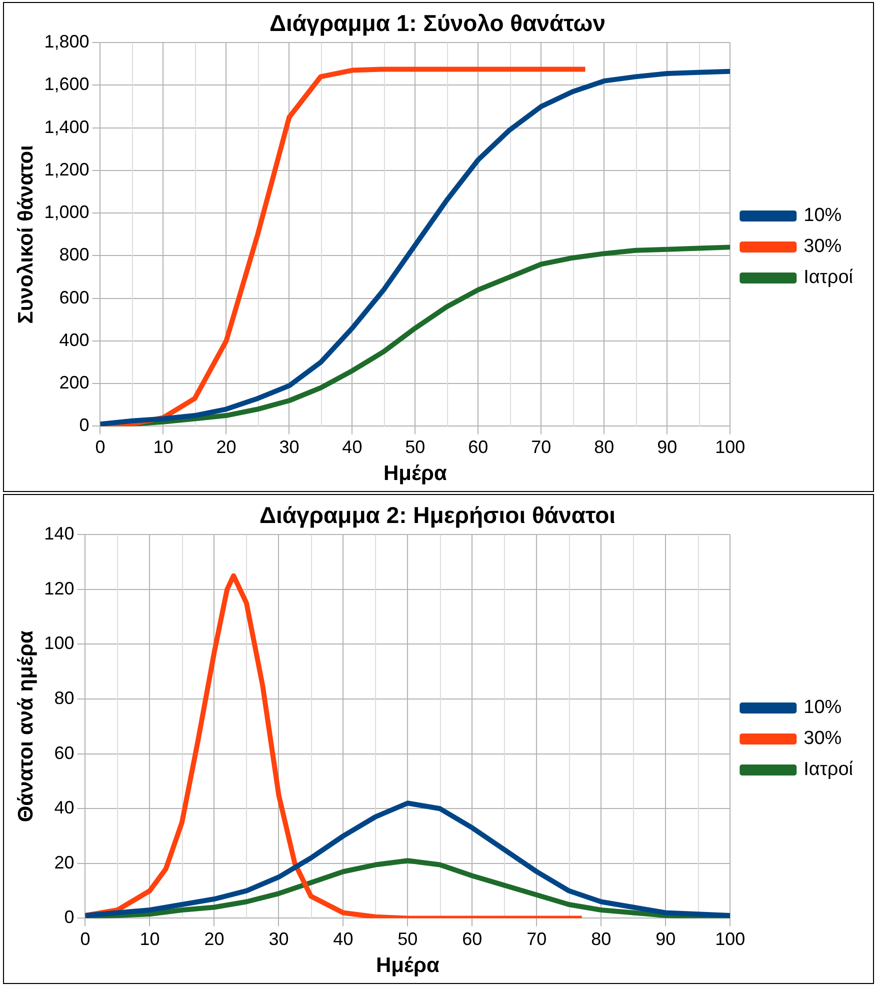  What do you see at coordinates (74, 382) in the screenshot?
I see `y-tick-label: 200` at bounding box center [74, 382].